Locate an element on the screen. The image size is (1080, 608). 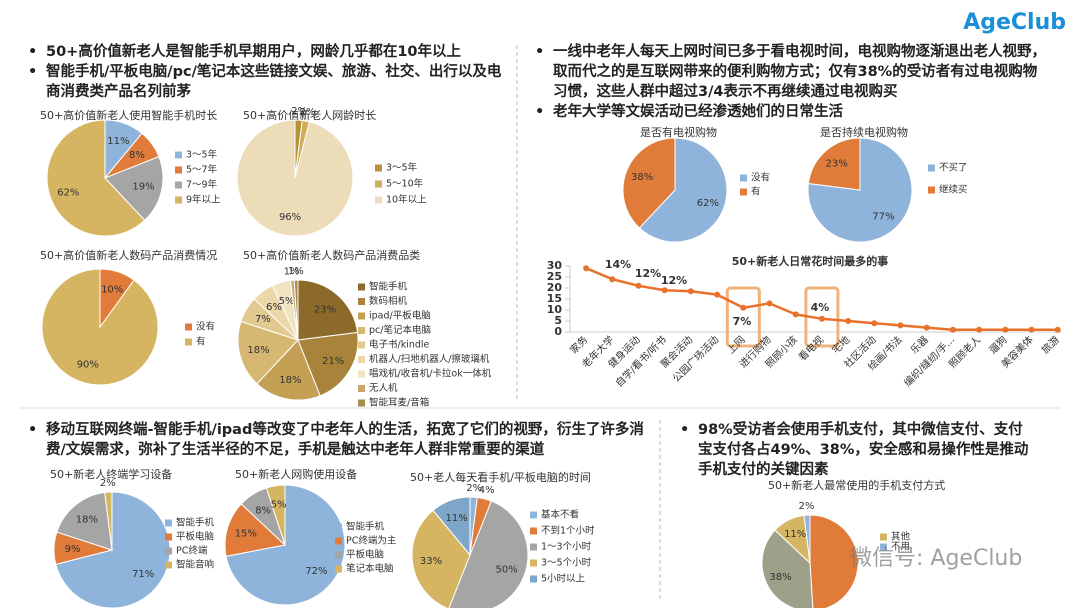
legend-label: 笔记本电脑 is located at coordinates (370, 569).